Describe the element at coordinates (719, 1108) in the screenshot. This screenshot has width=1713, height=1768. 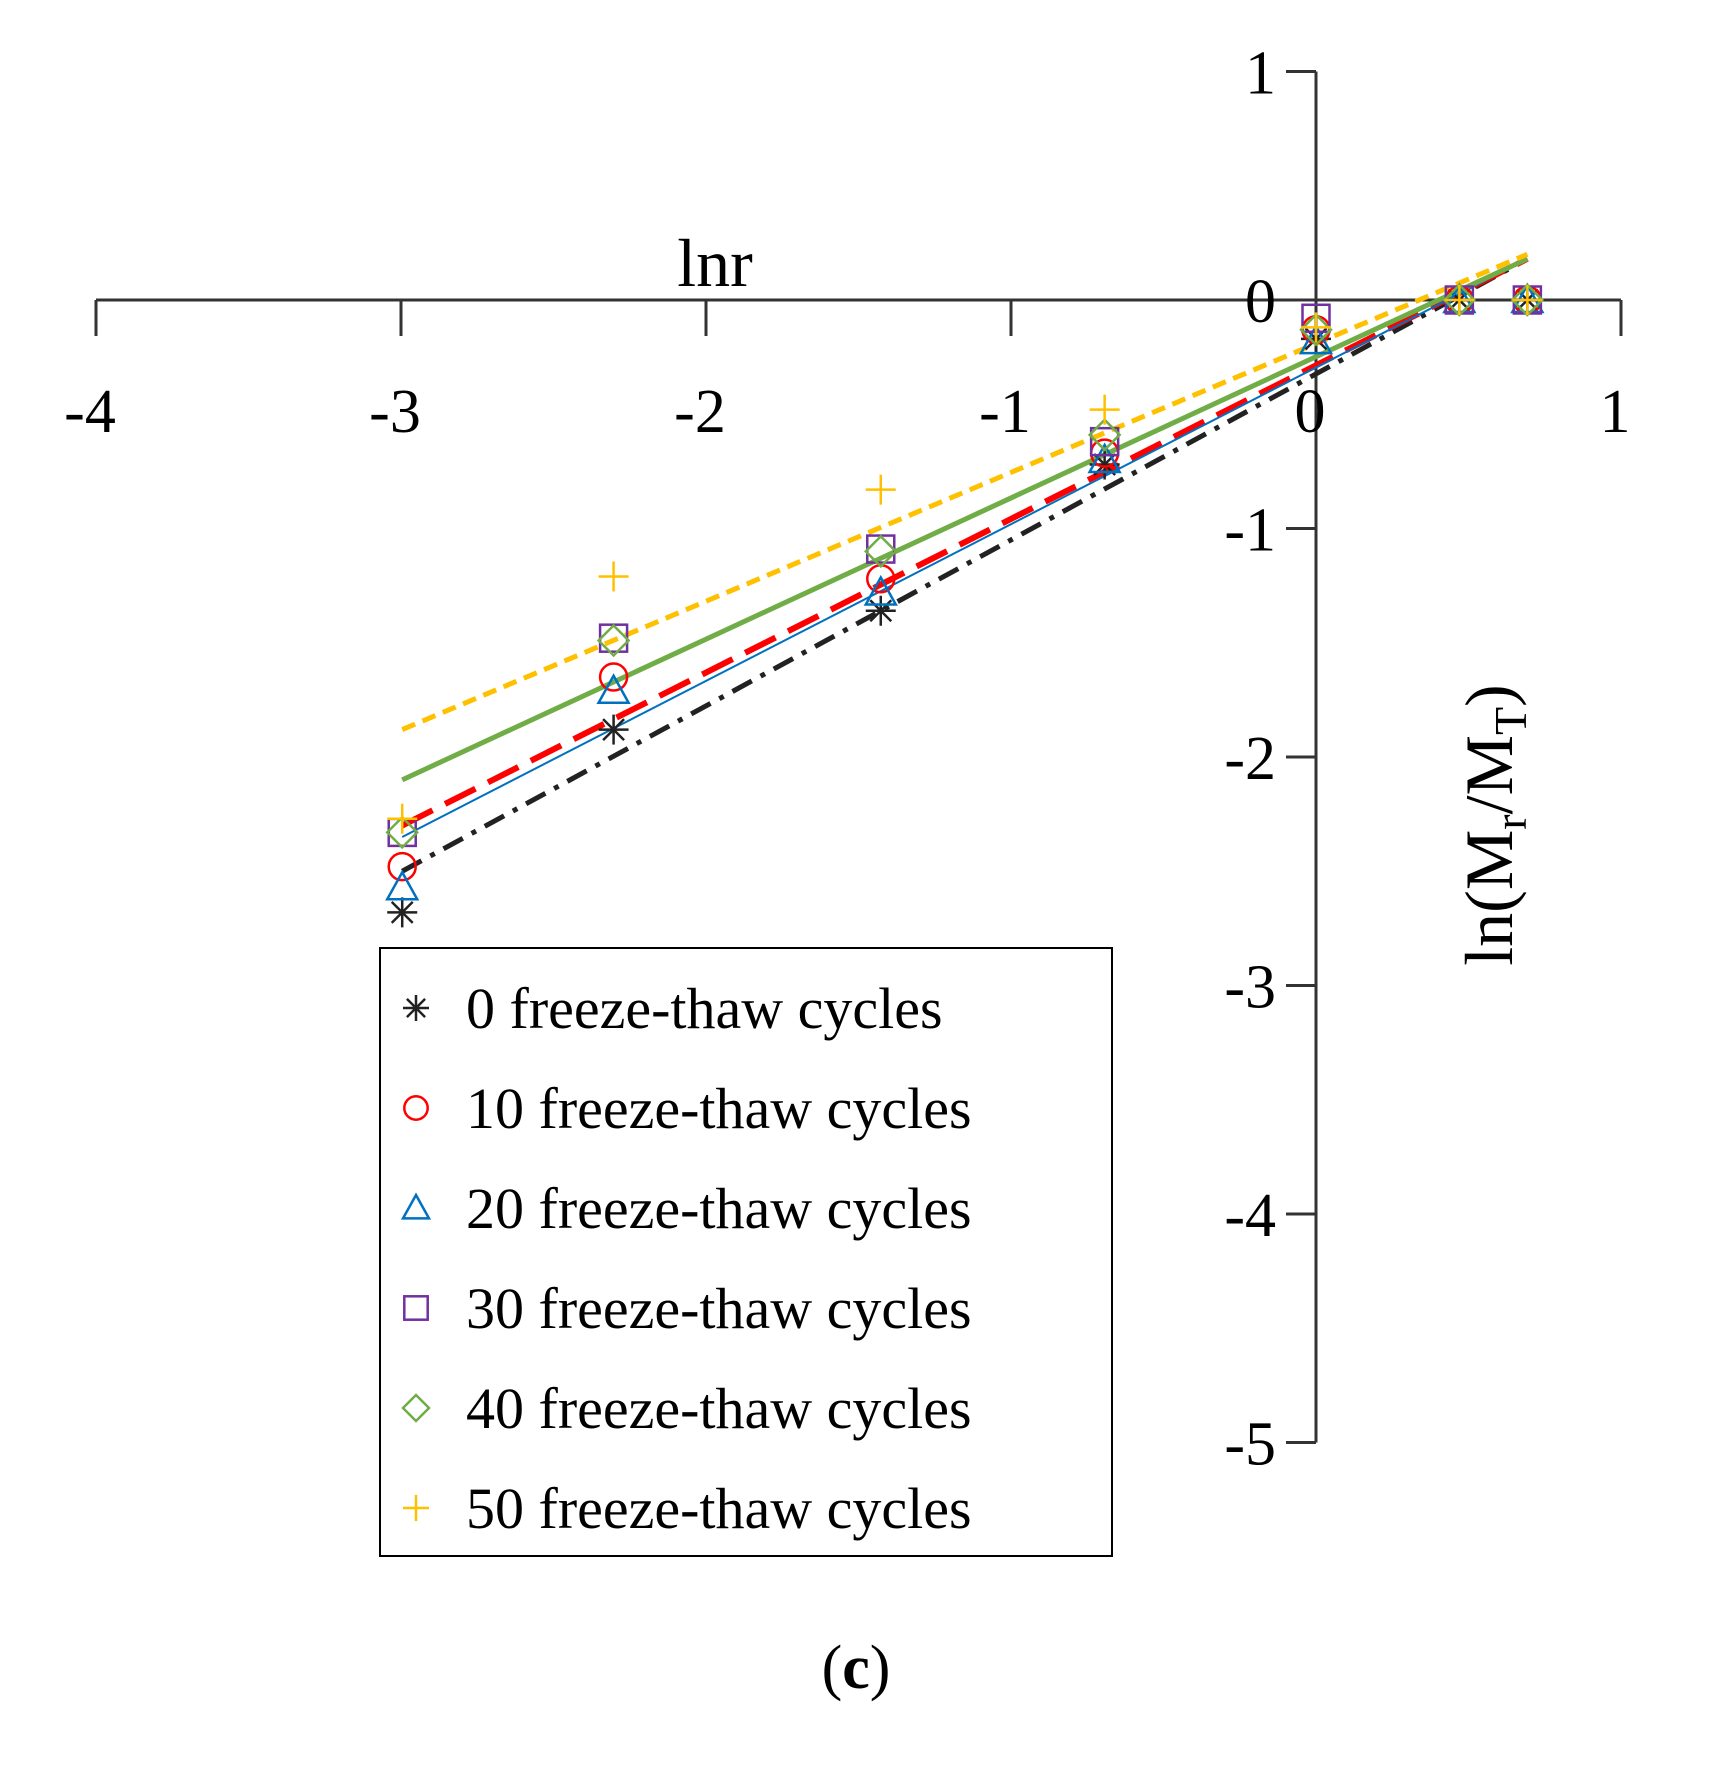
I see `legend-label: 10 freeze-thaw cycles` at that location.